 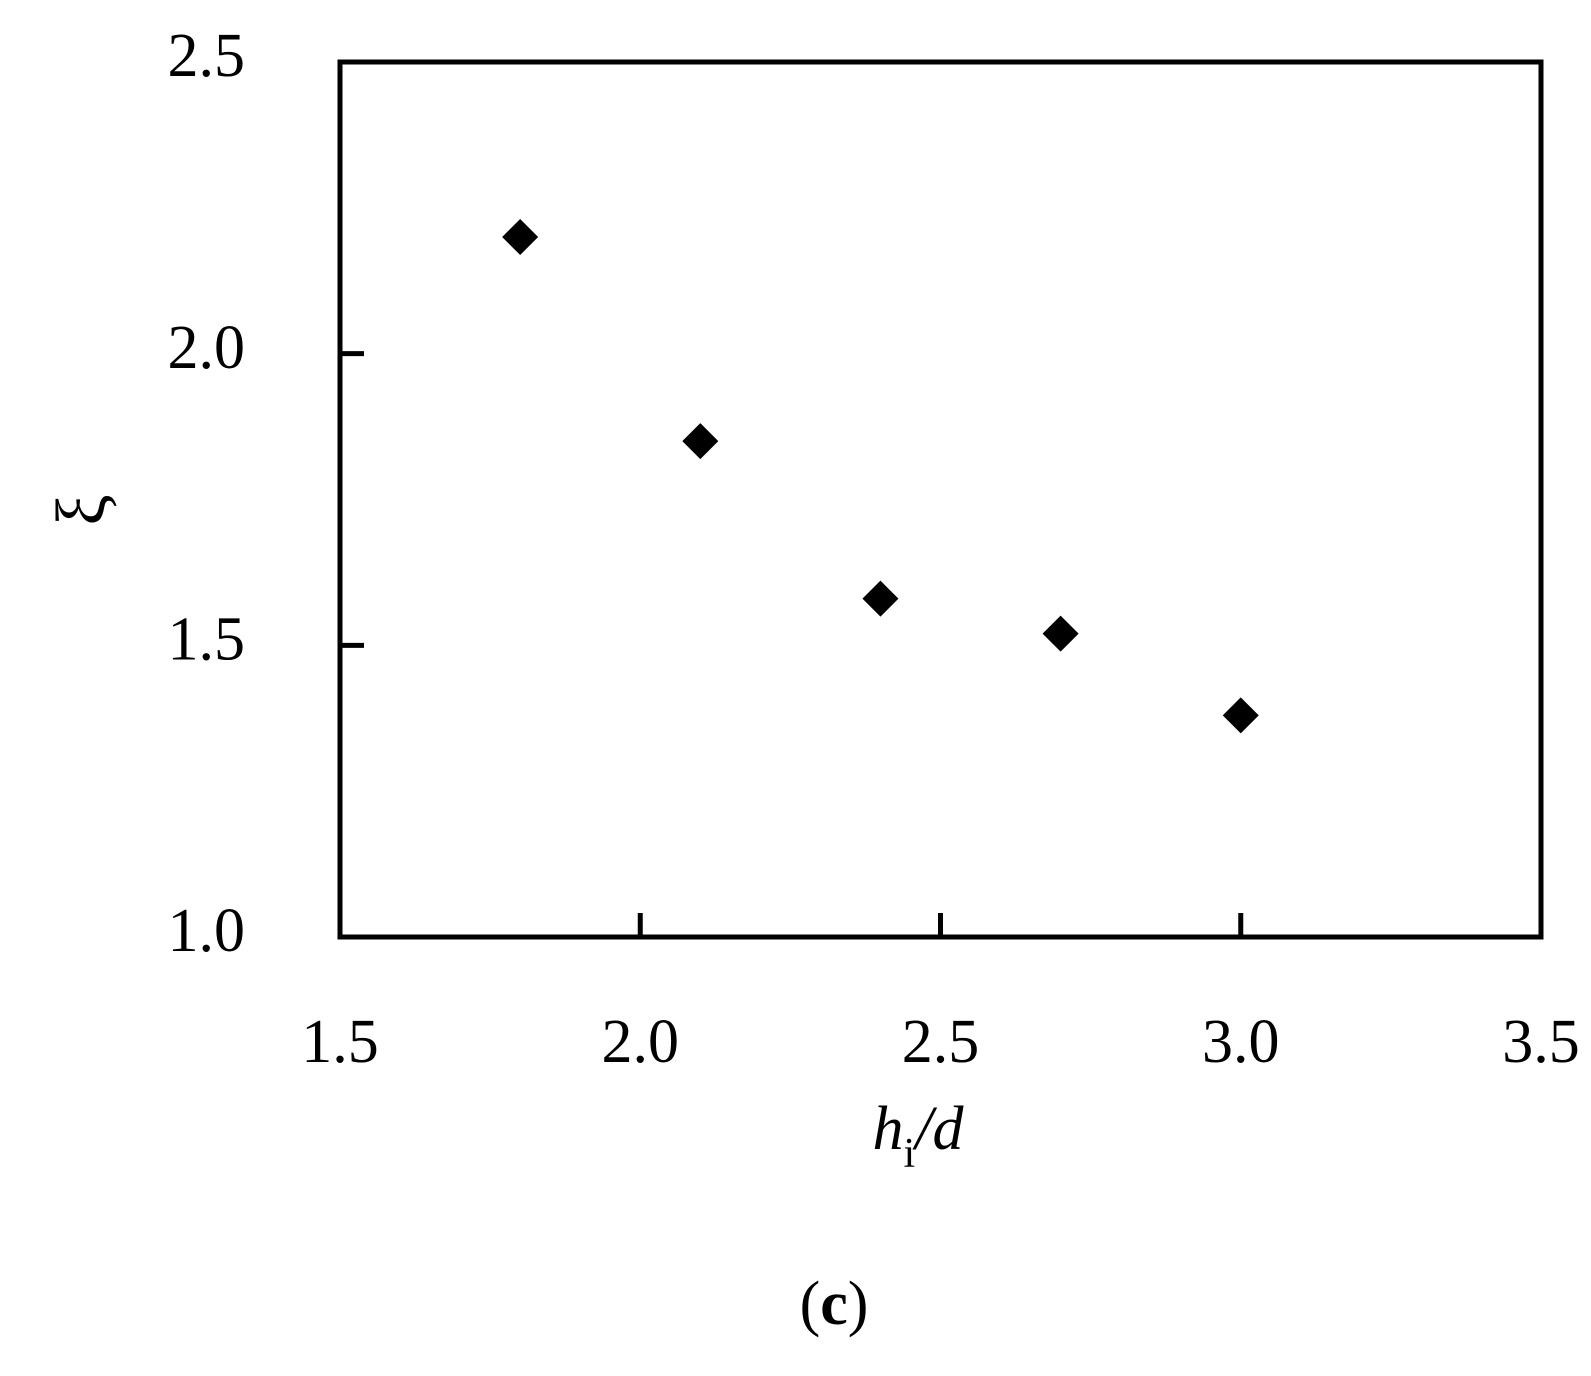 I want to click on x-tick-label: 1.5, so click(x=340, y=1042).